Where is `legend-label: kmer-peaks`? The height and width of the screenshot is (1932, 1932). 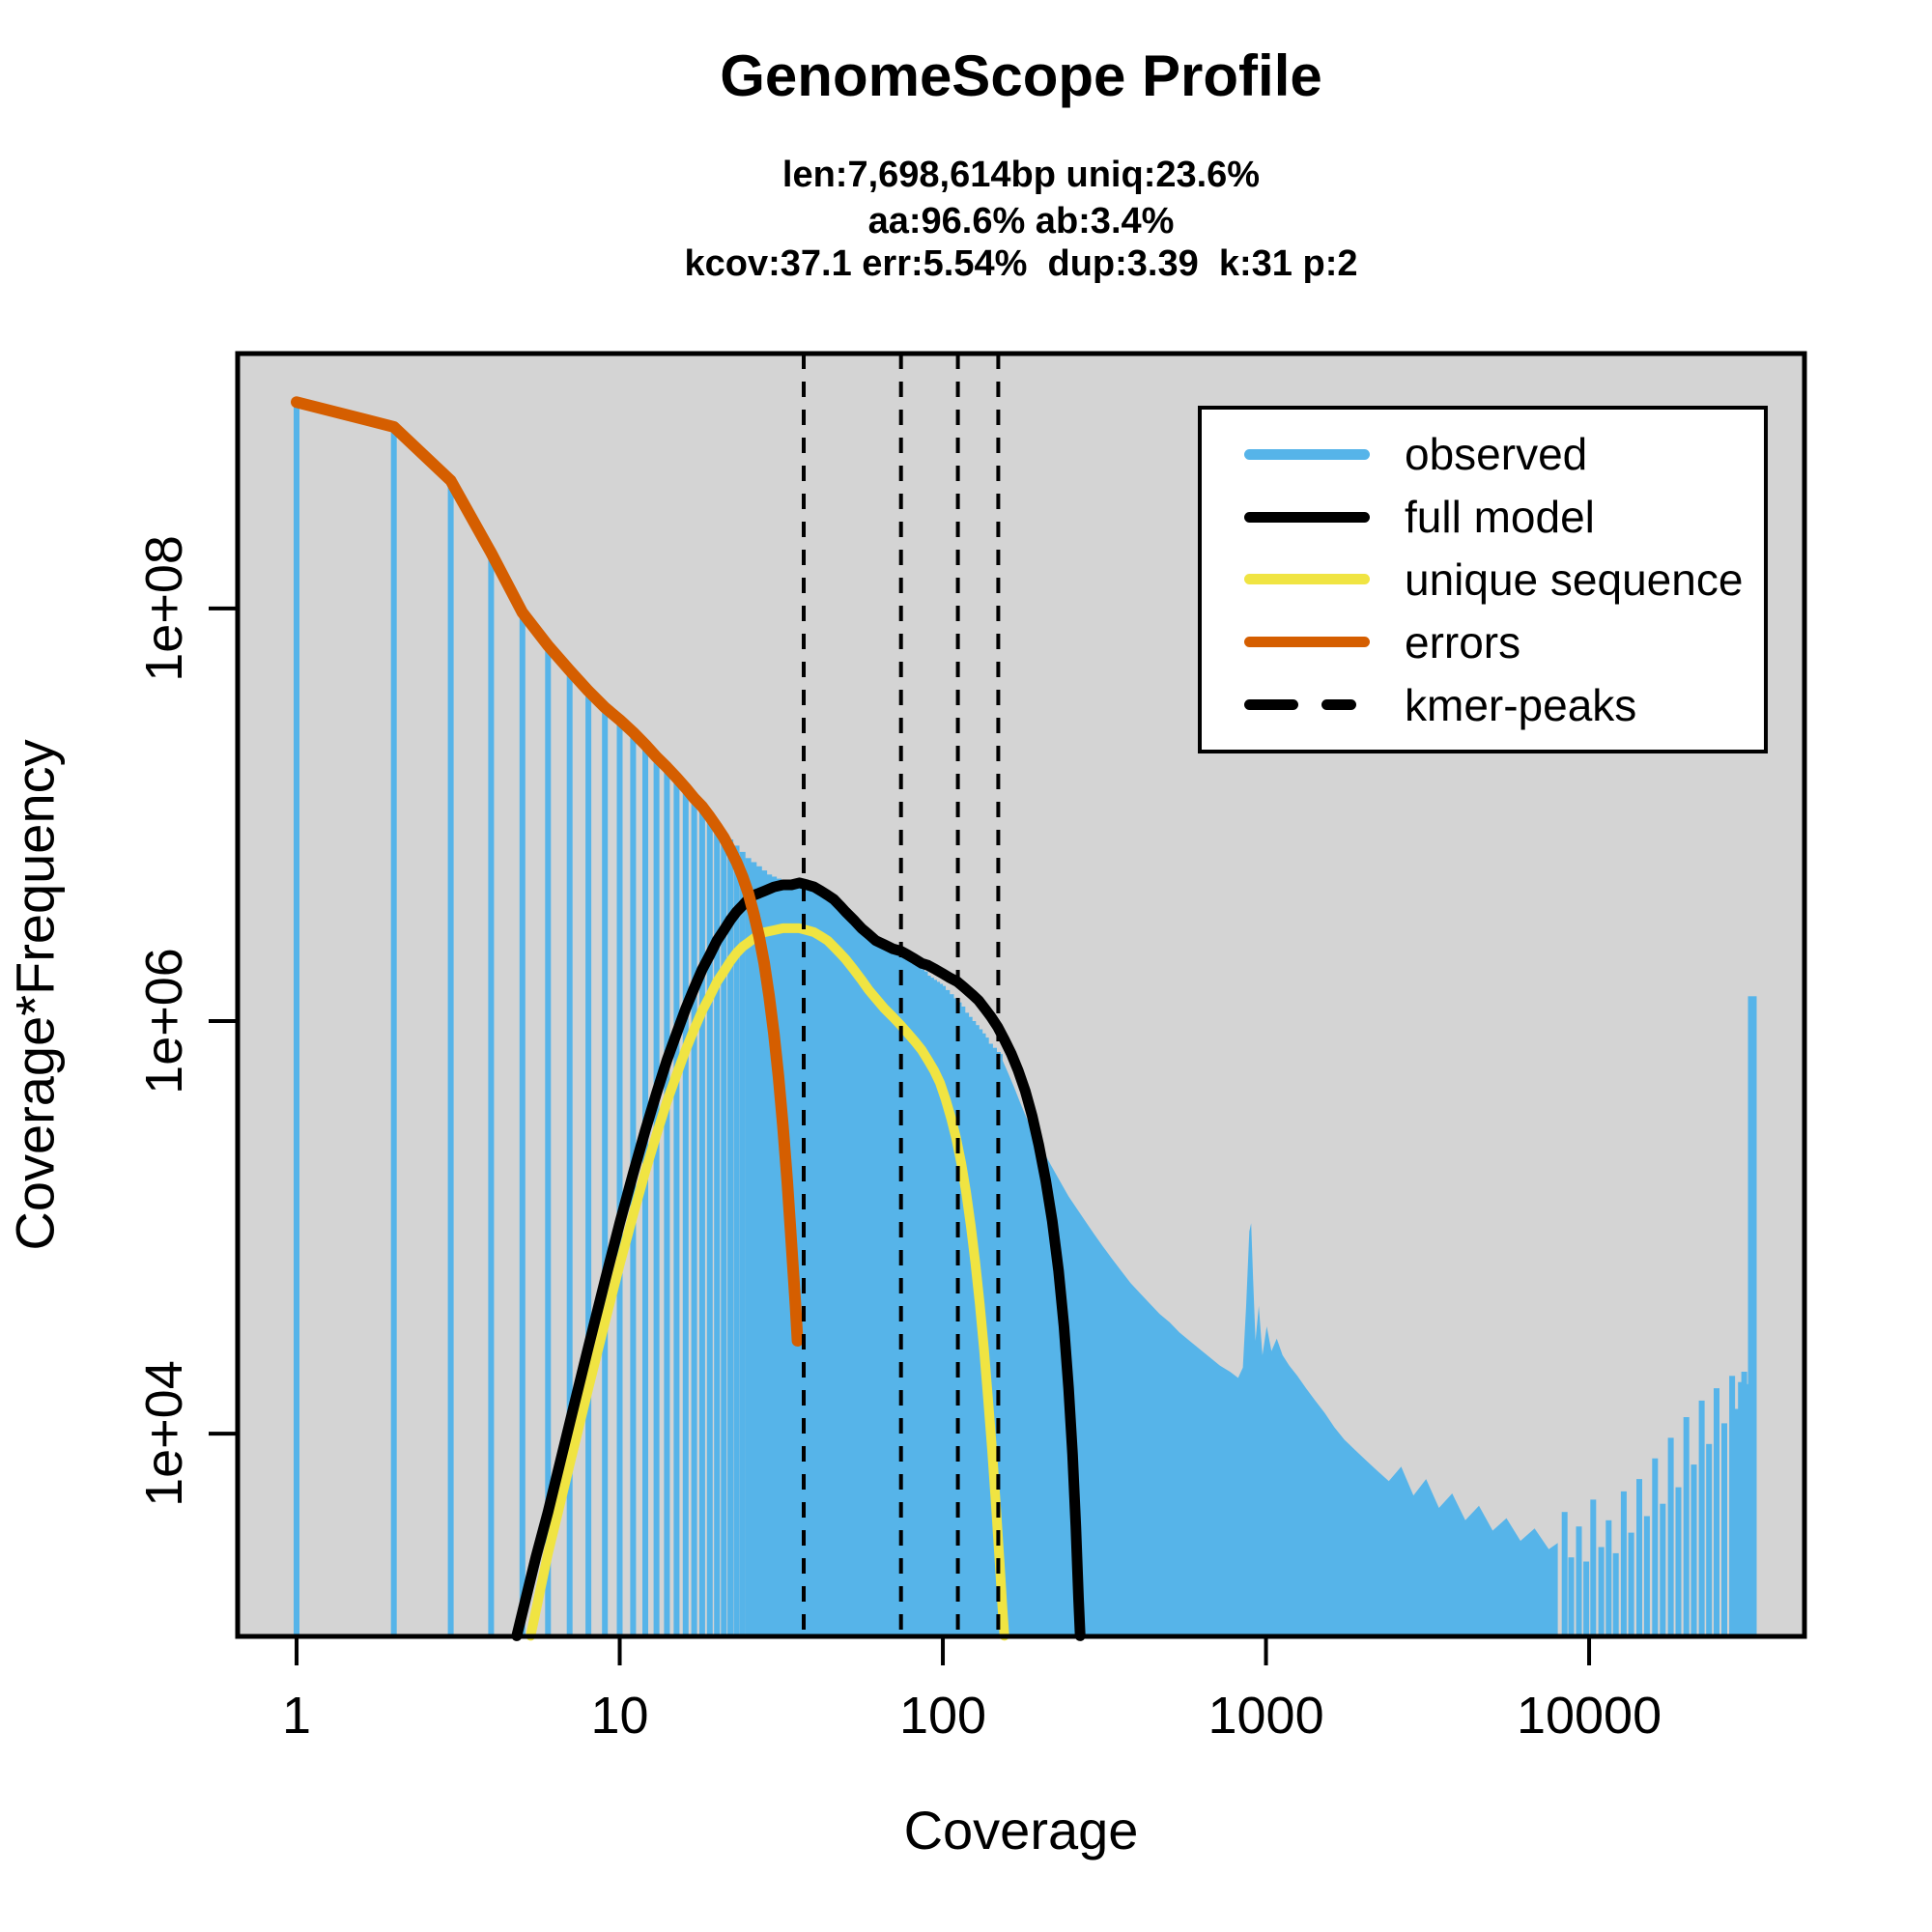
legend-label: kmer-peaks is located at coordinates (1521, 704).